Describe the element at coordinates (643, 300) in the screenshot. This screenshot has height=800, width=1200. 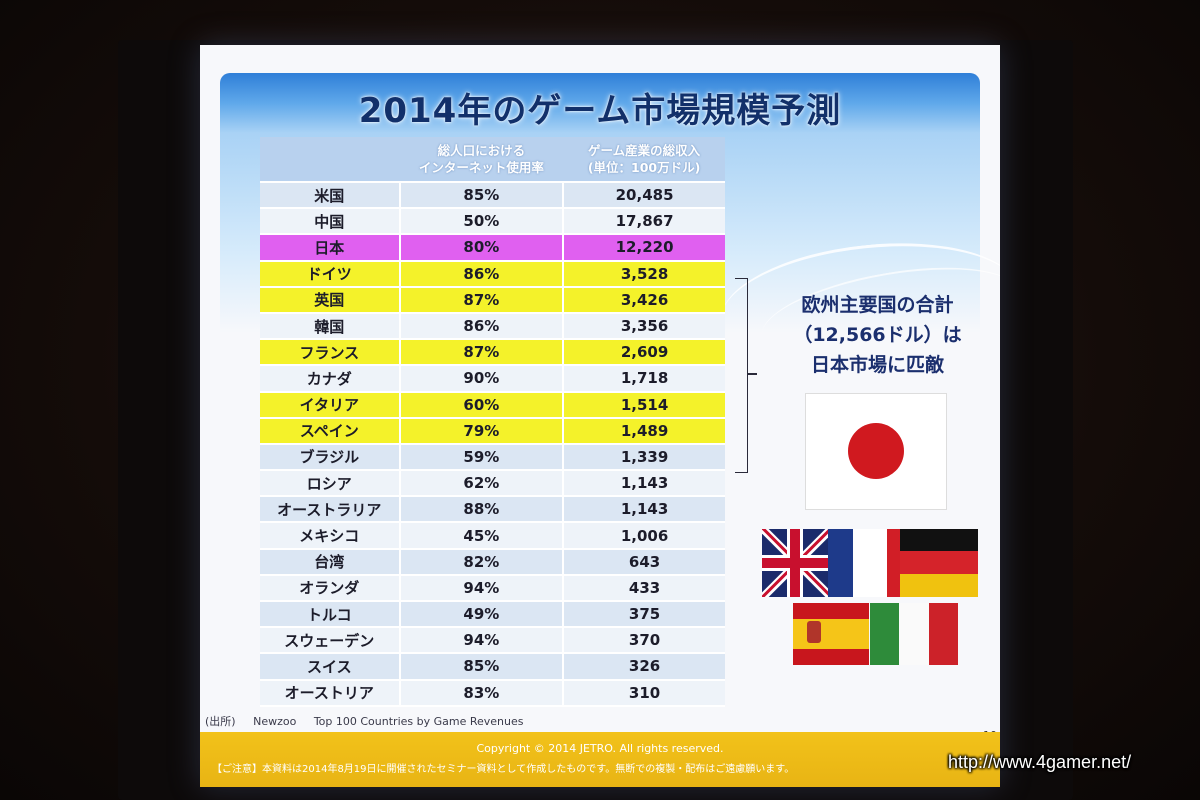
I see `table-cell-revenue: 3,426` at that location.